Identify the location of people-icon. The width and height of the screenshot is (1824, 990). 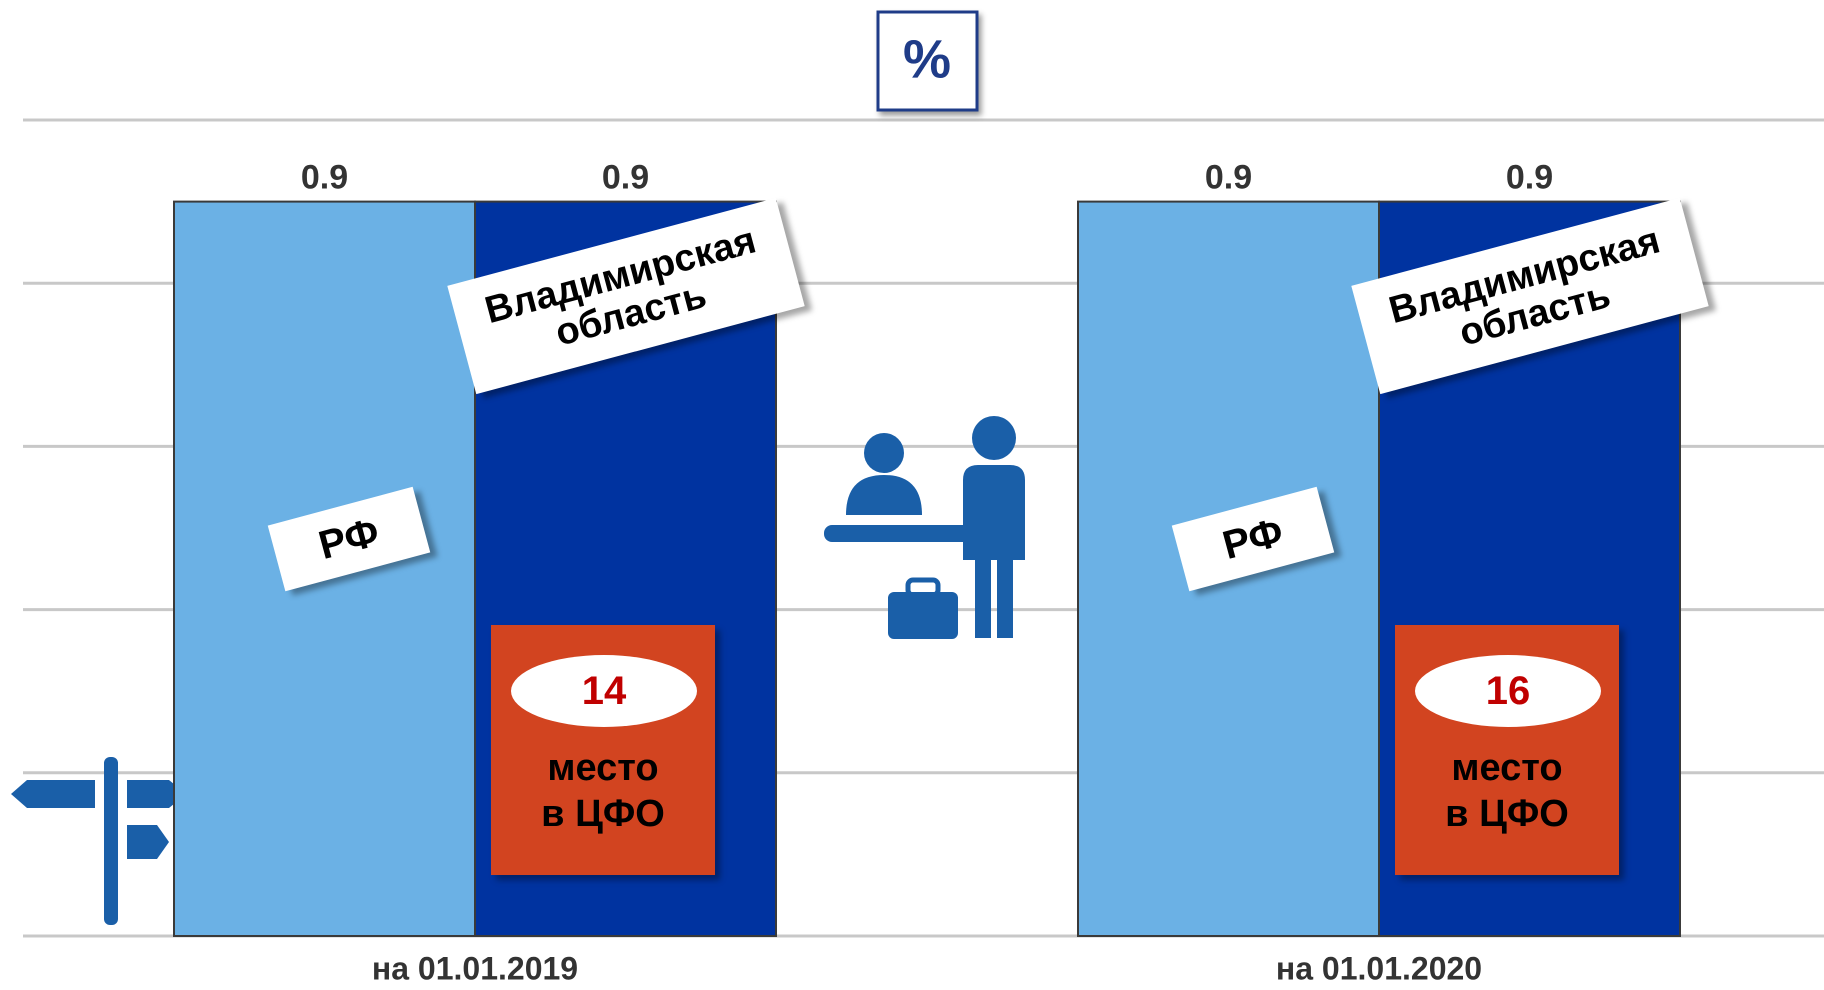
(924, 527).